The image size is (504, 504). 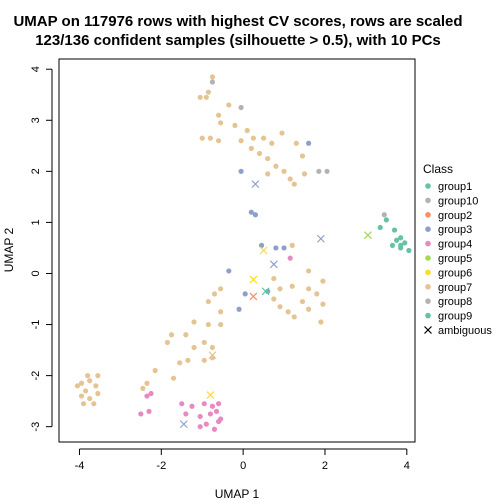 I want to click on x-axis: -4 -2 0 2 4, so click(x=242, y=460).